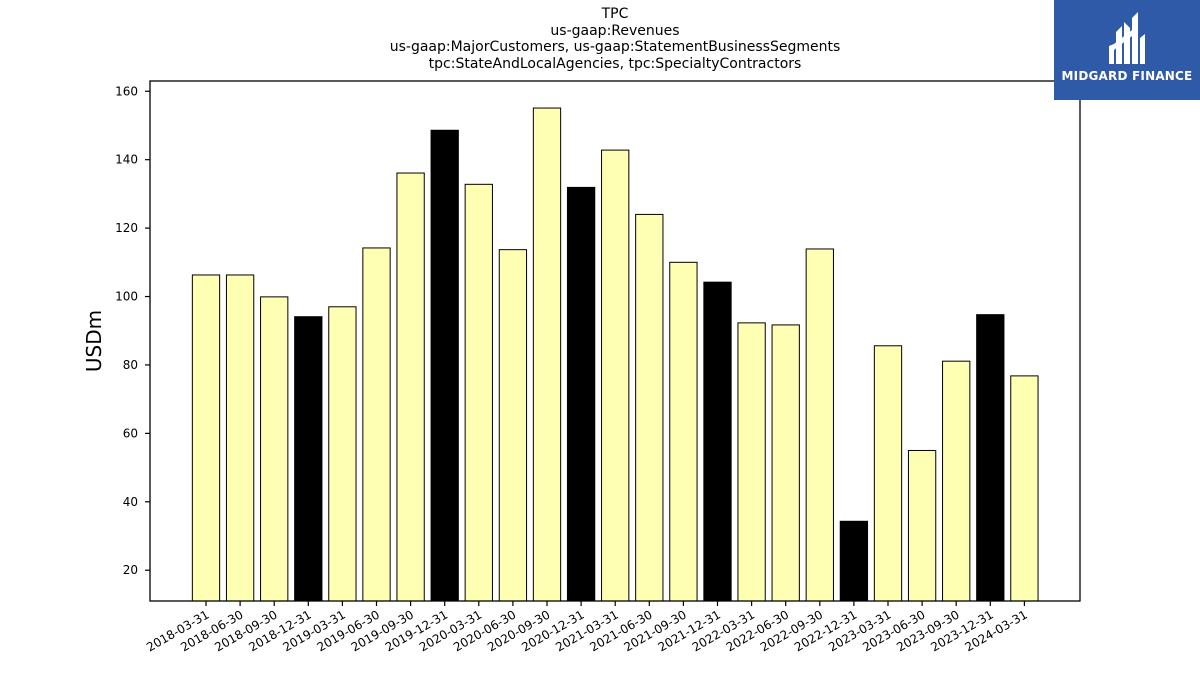  I want to click on brand-logo: MIDGARD FINANCE, so click(1127, 50).